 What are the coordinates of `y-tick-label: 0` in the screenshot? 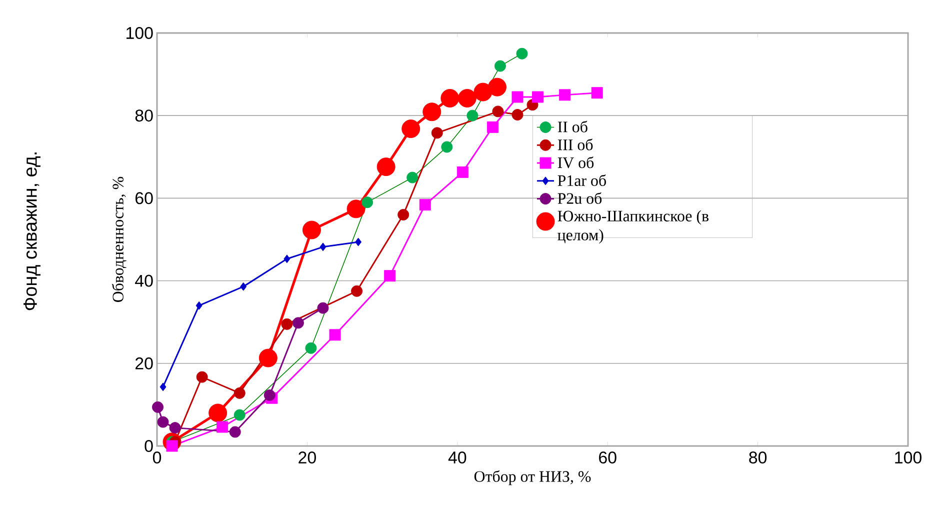 It's located at (148, 446).